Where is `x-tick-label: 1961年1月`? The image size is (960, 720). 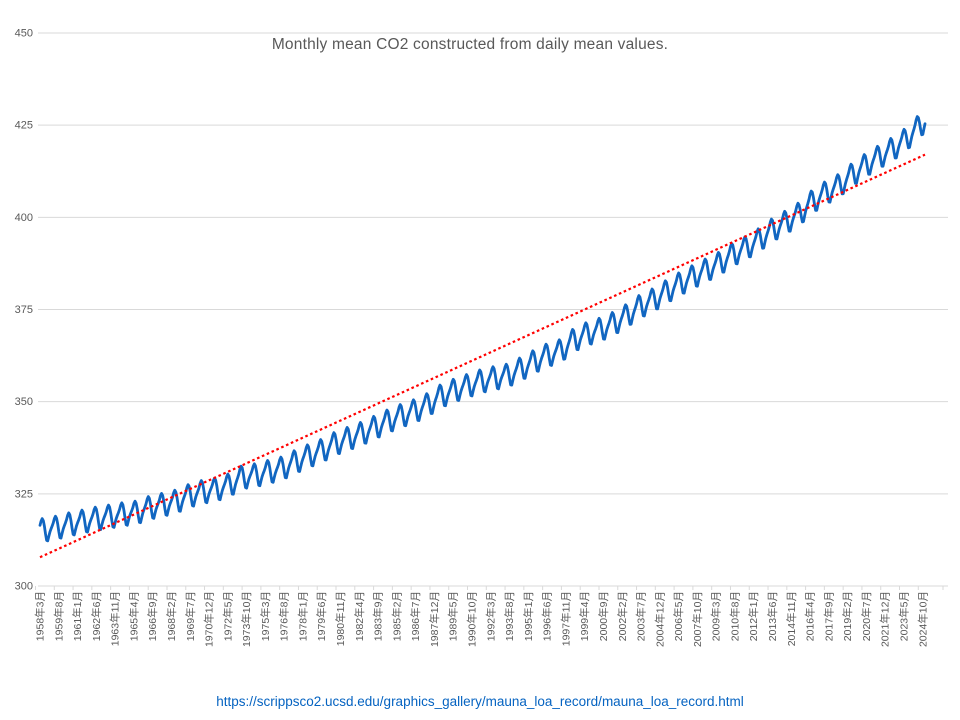 x-tick-label: 1961年1月 is located at coordinates (77, 616).